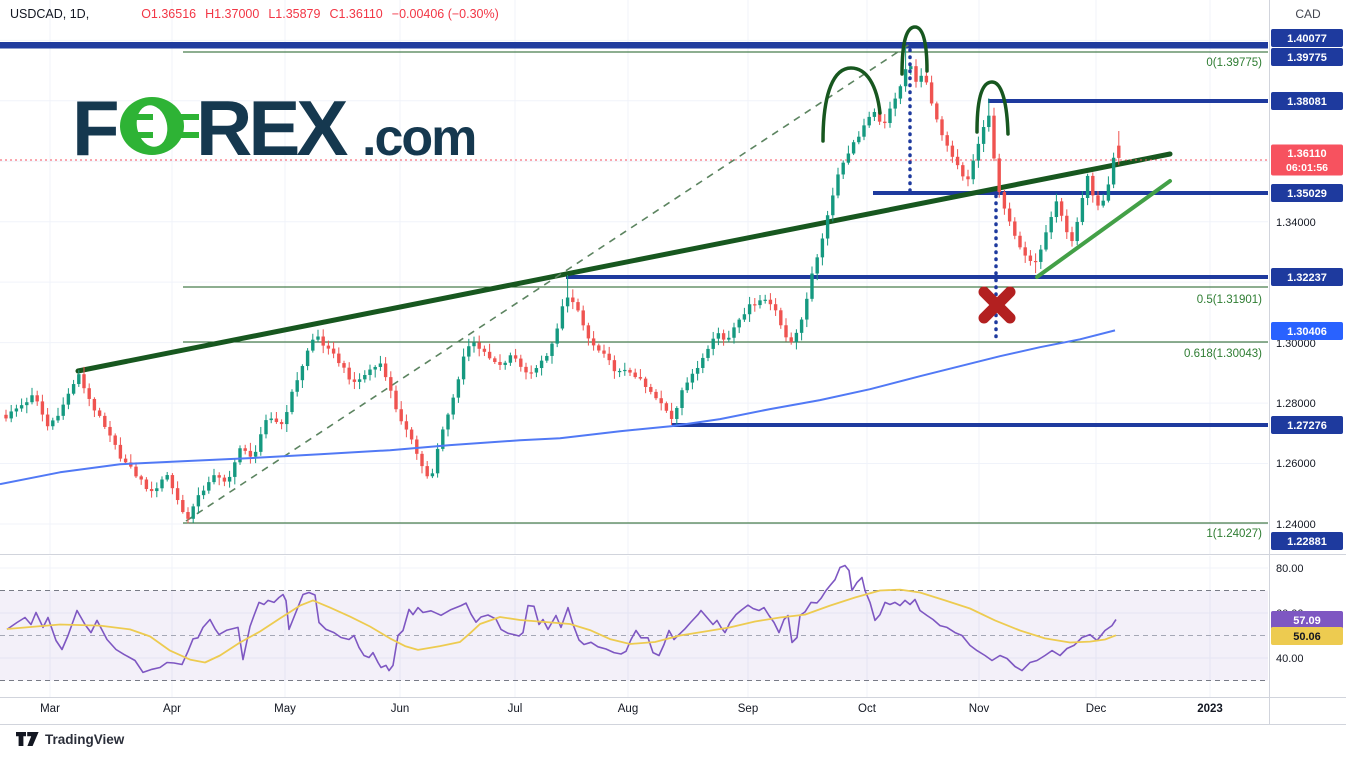 Image resolution: width=1346 pixels, height=757 pixels. I want to click on fib-level-label: 0(1.39775), so click(1234, 63).